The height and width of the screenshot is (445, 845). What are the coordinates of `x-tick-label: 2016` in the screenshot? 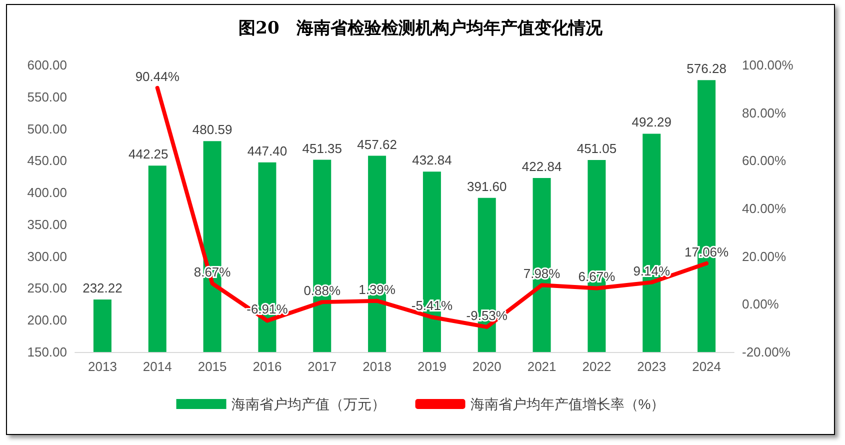 It's located at (267, 366).